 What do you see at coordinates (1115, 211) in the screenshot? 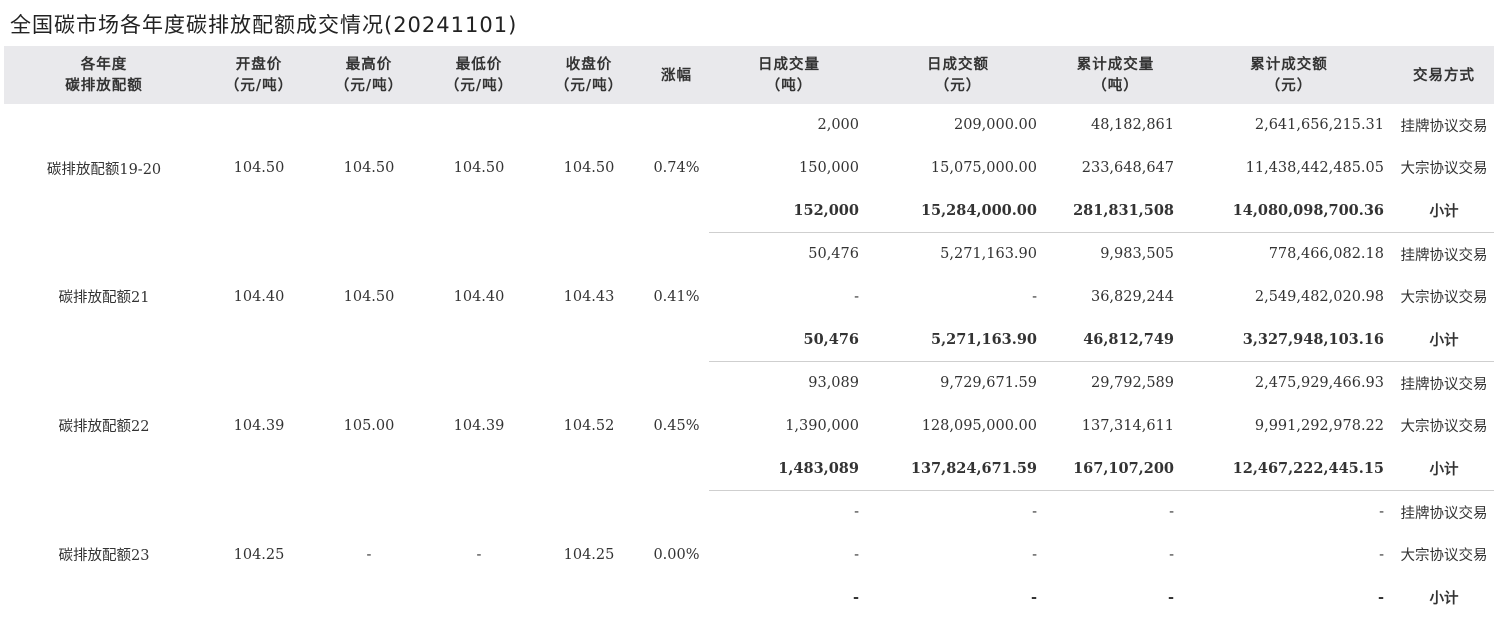
I see `subtotal-cumulative-volume: 281,831,508` at bounding box center [1115, 211].